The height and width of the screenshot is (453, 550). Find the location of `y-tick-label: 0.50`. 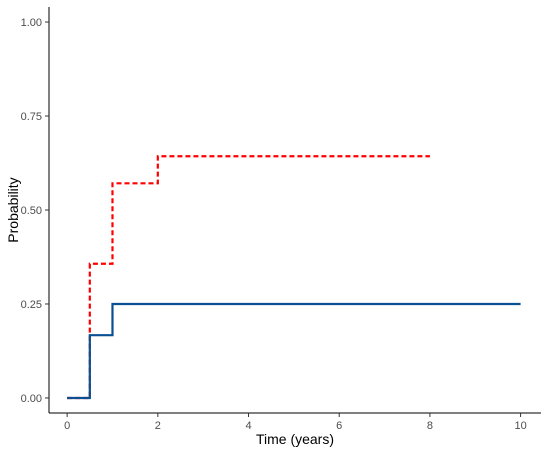

y-tick-label: 0.50 is located at coordinates (31, 211).